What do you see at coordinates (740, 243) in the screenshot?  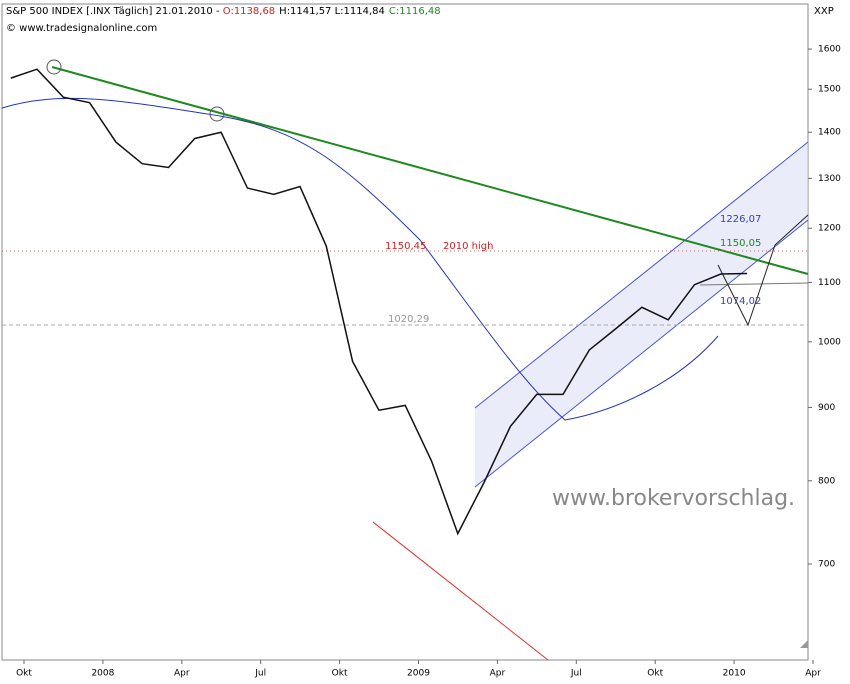 I see `annotation: 1150,05` at bounding box center [740, 243].